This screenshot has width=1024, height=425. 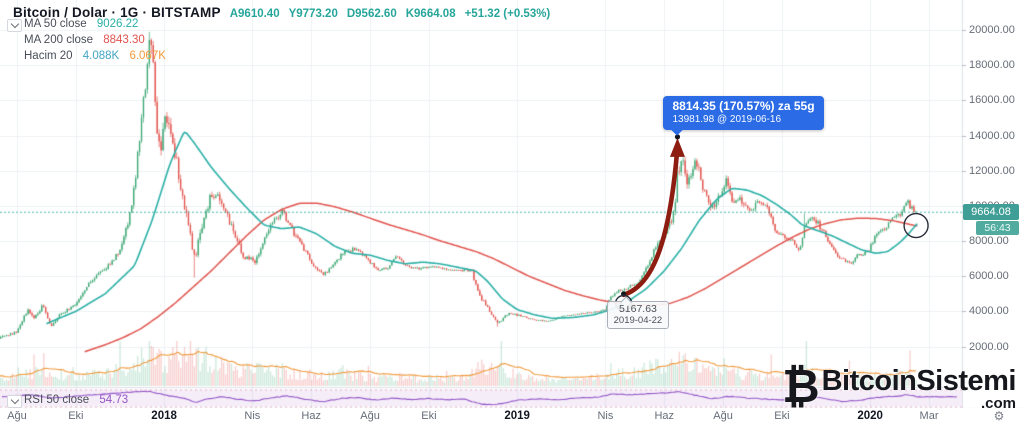 I want to click on legend-ma50: MA 50 close 9026.22, so click(x=81, y=24).